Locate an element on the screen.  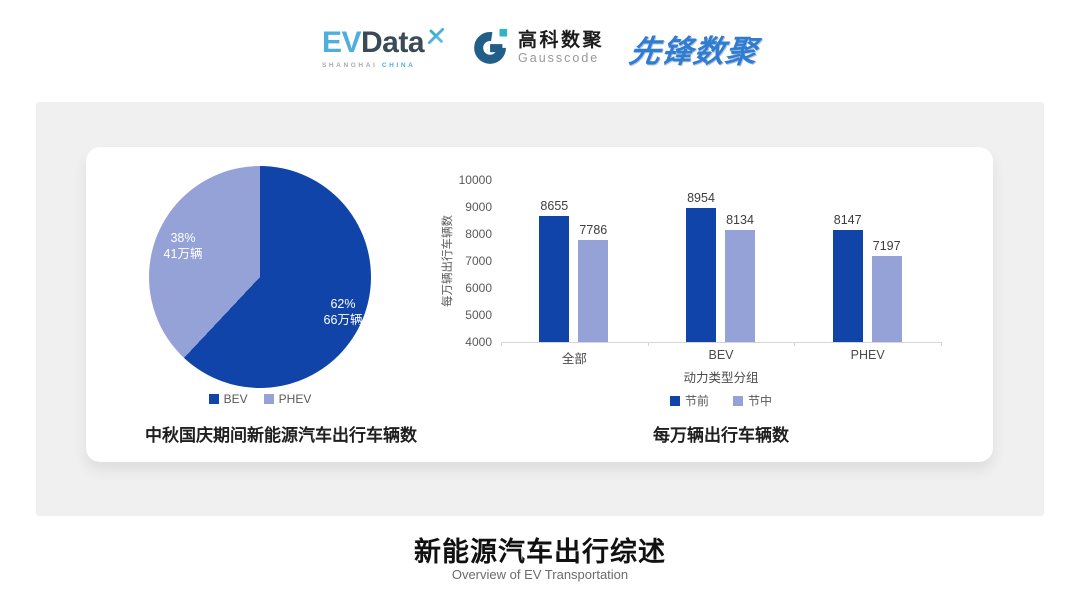
legend-item: 节中 is located at coordinates (752, 400).